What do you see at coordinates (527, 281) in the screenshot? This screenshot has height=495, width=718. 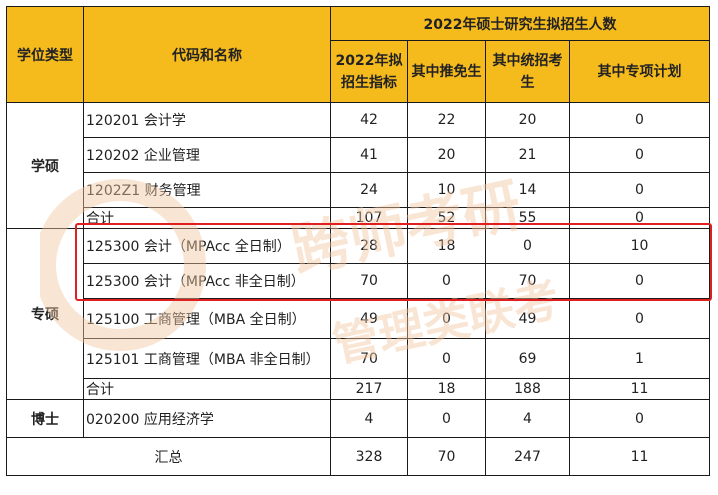 I see `unified-cell: 70` at bounding box center [527, 281].